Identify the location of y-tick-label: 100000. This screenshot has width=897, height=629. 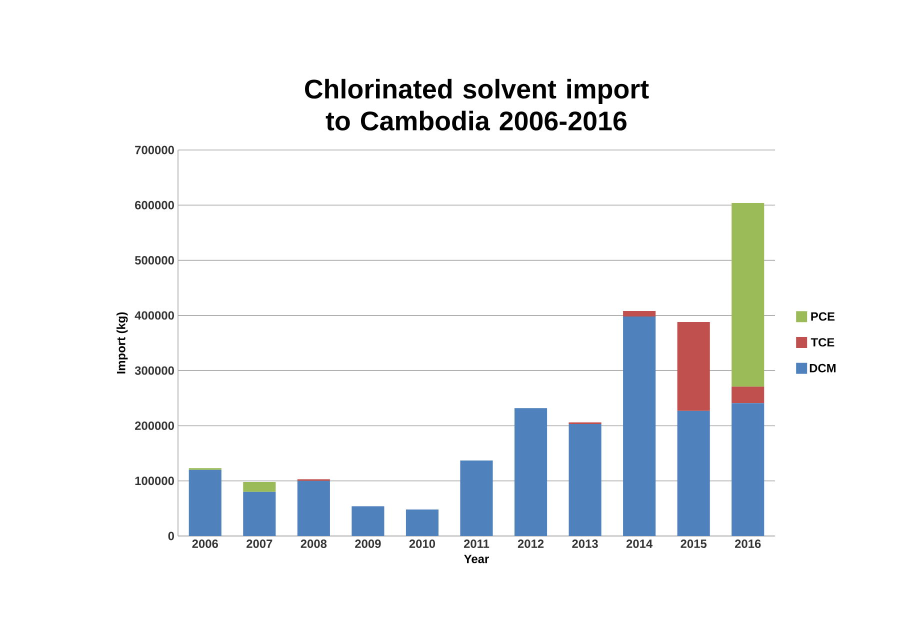
(154, 481).